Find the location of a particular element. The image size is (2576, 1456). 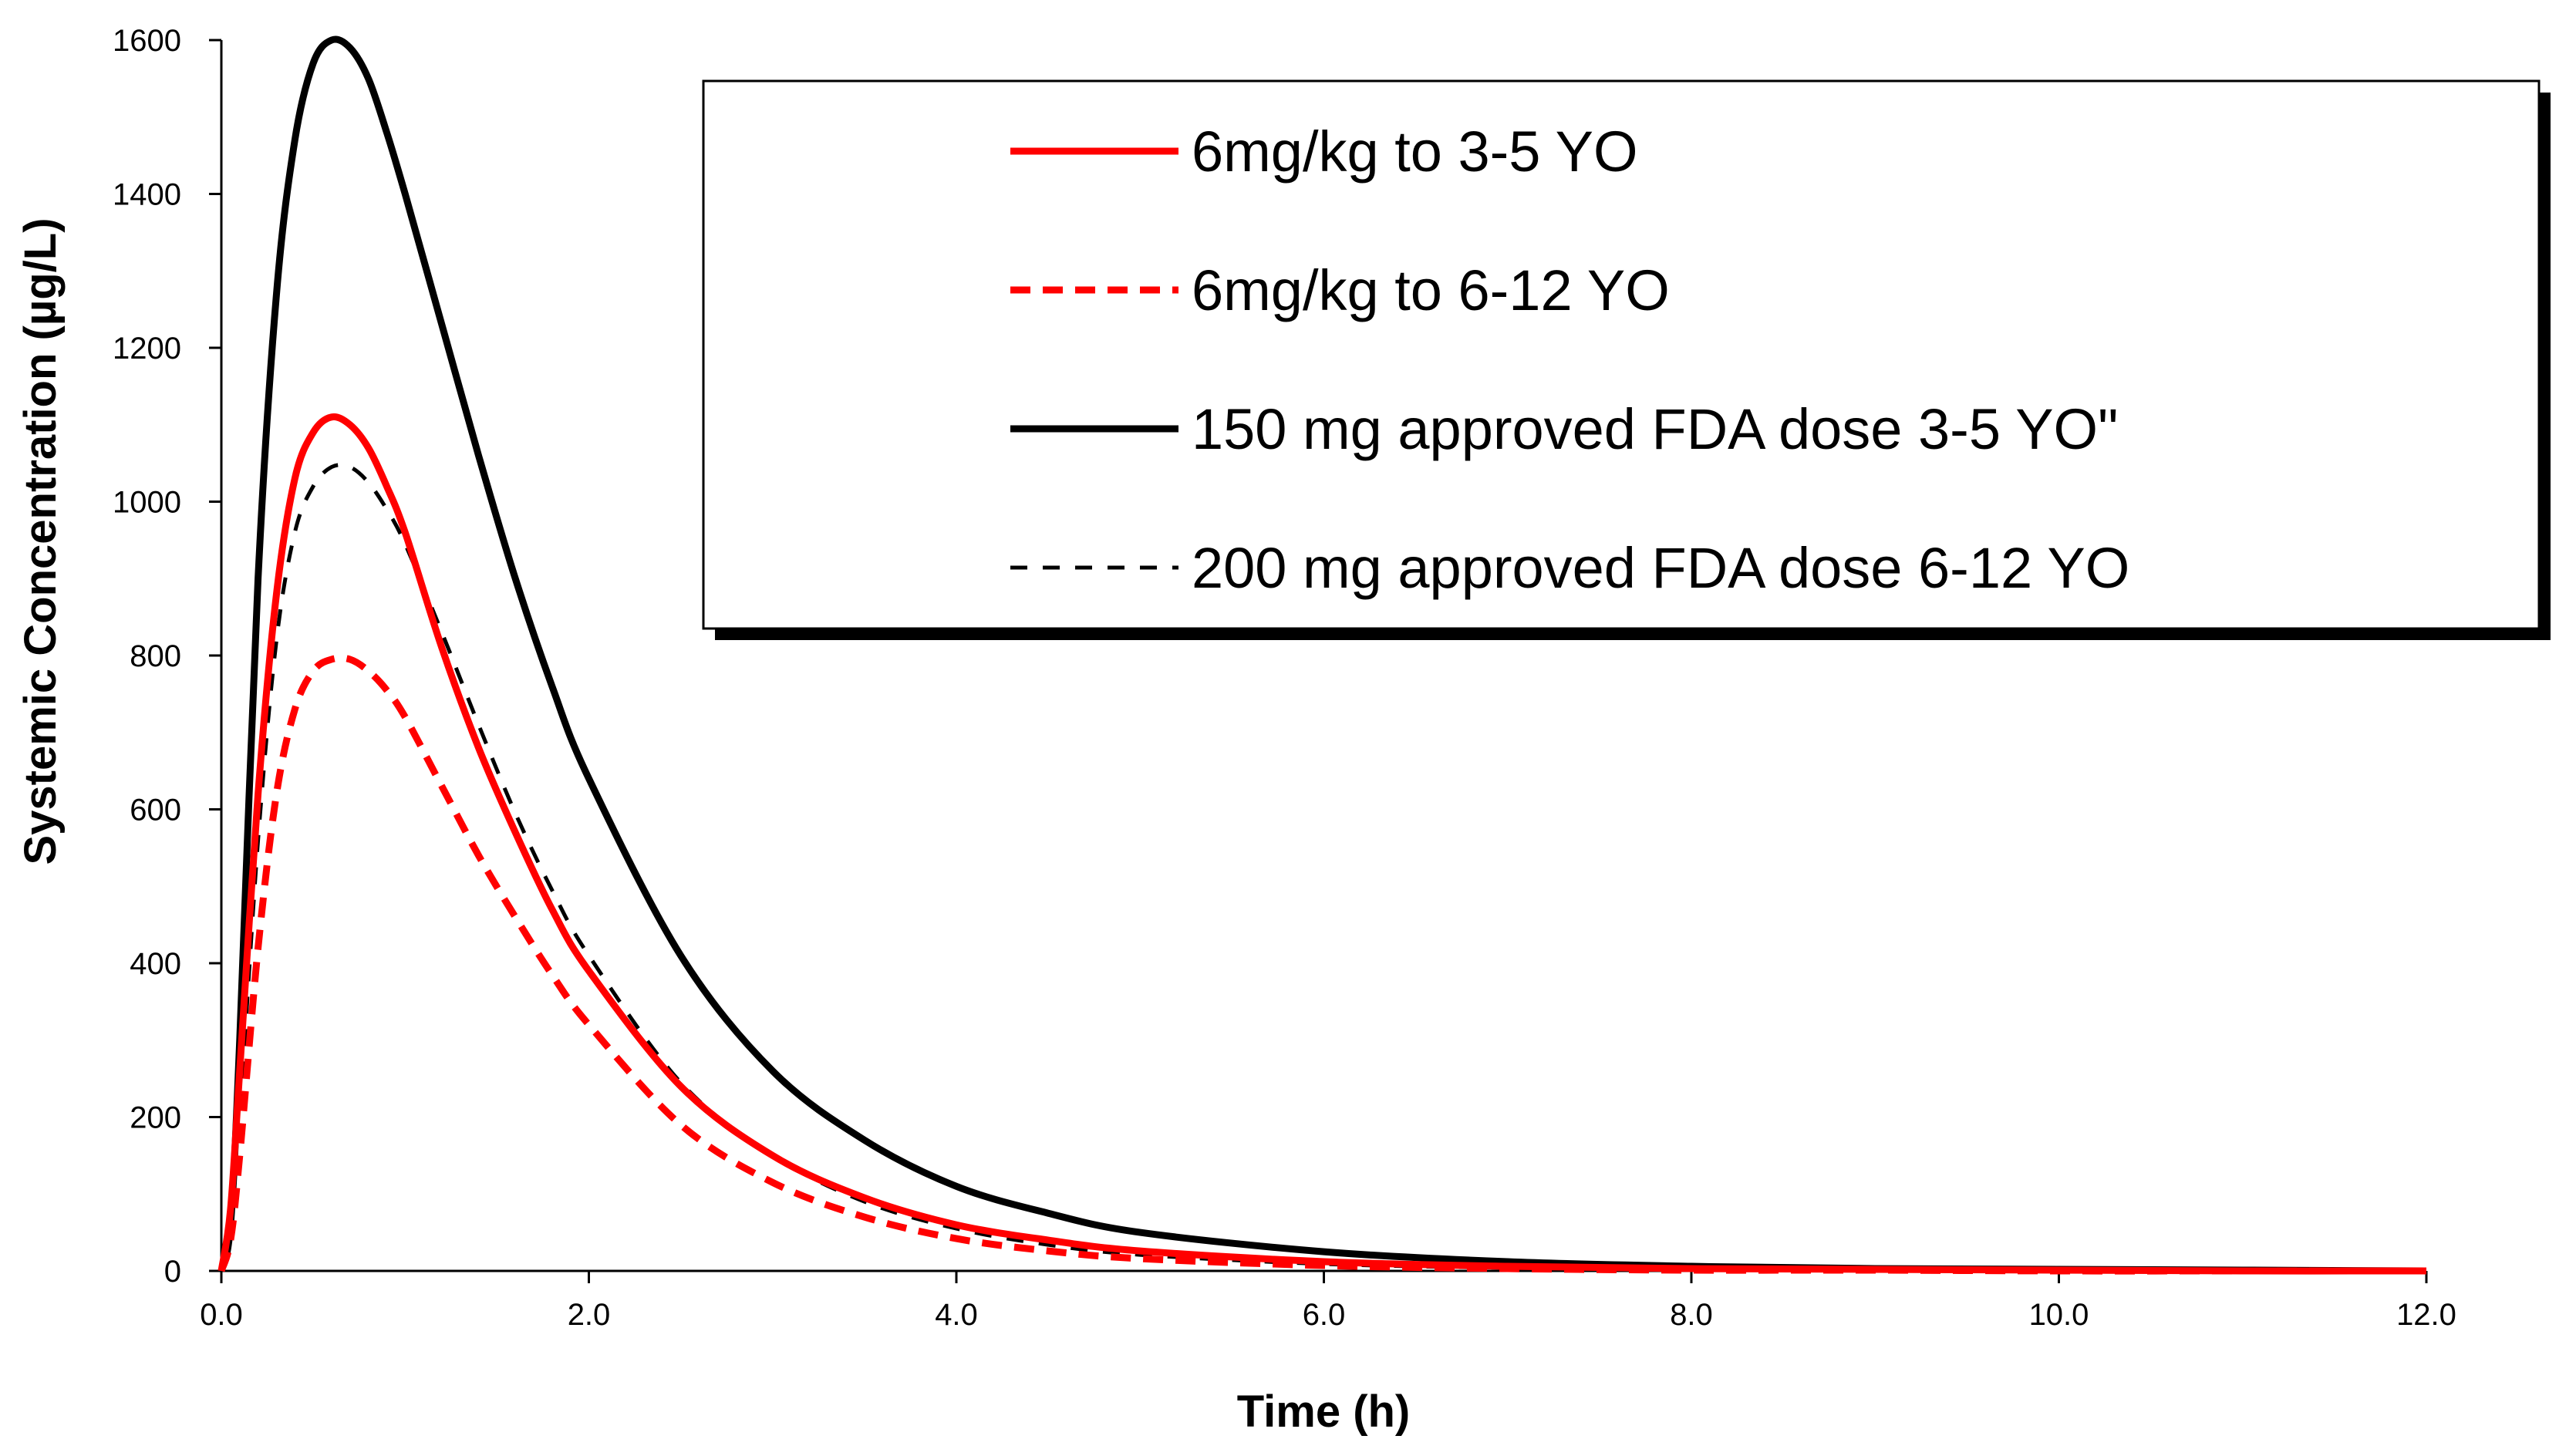

y-tick-label: 1400 is located at coordinates (147, 195).